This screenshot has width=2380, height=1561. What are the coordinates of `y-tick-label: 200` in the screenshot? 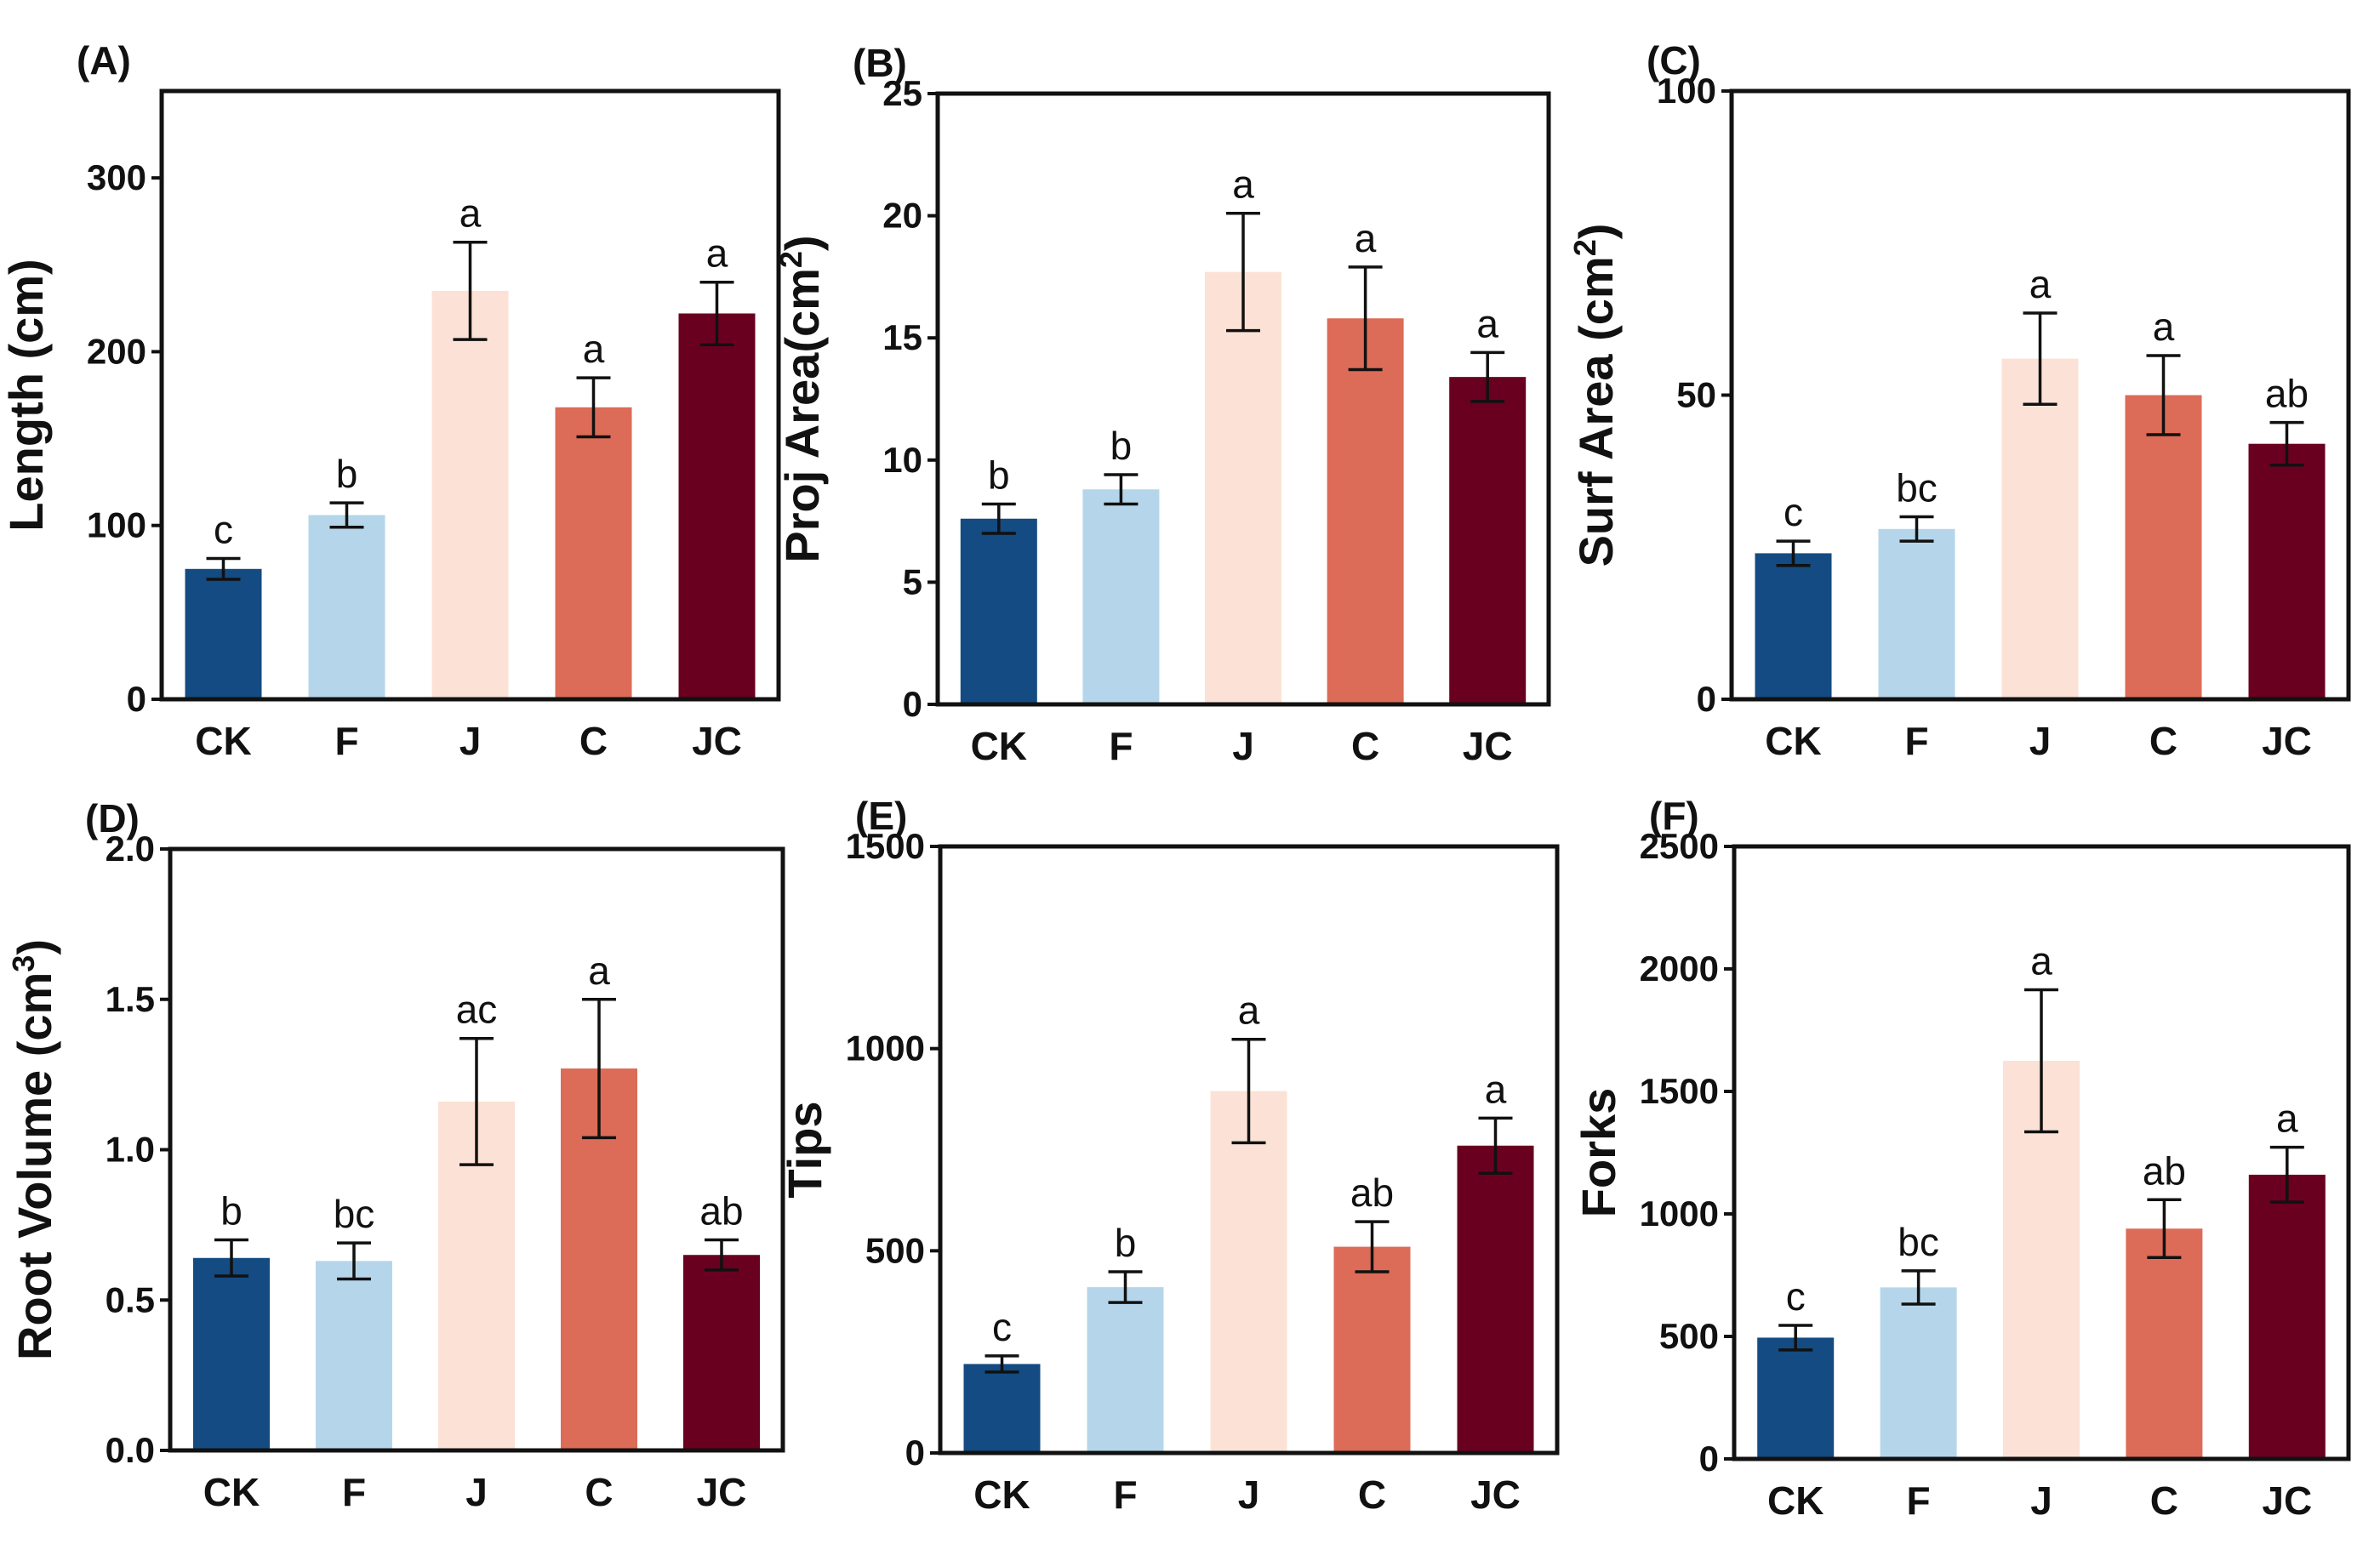 It's located at (116, 351).